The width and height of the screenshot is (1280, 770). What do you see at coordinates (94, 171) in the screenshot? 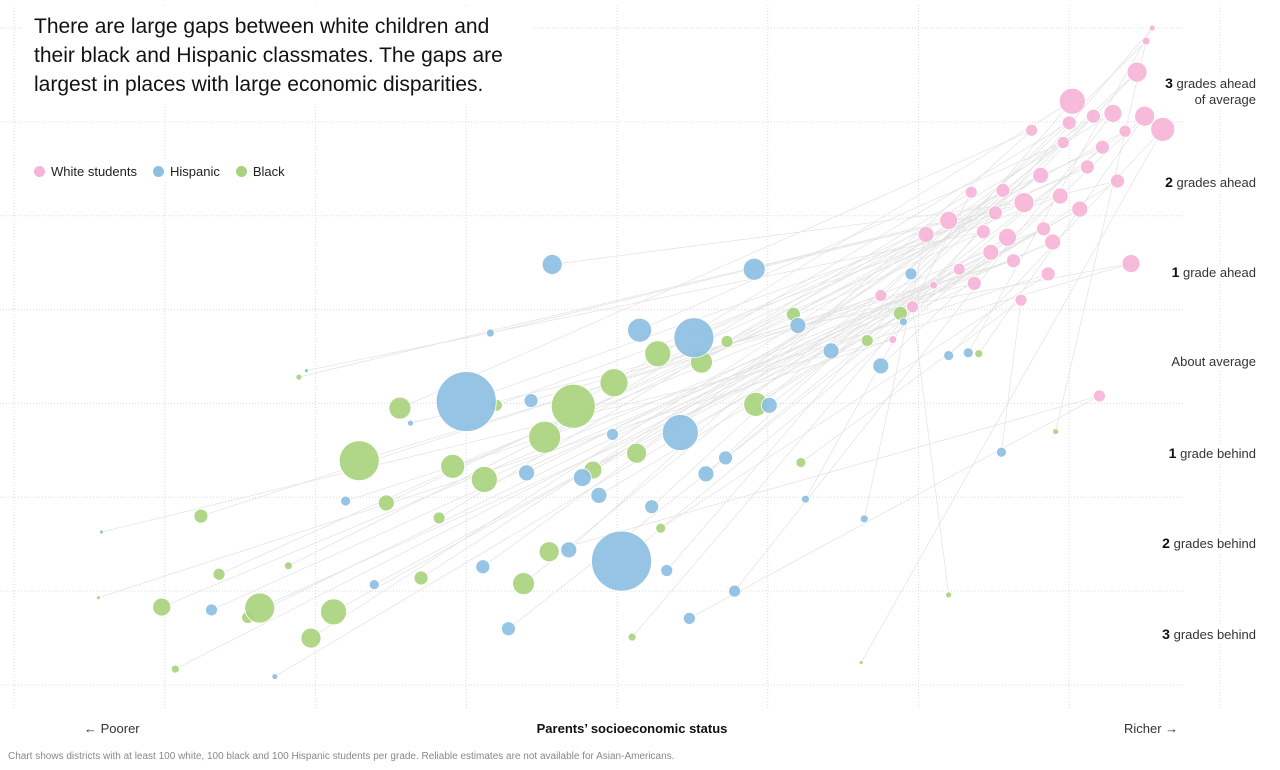
I see `legend-label-white: White students` at bounding box center [94, 171].